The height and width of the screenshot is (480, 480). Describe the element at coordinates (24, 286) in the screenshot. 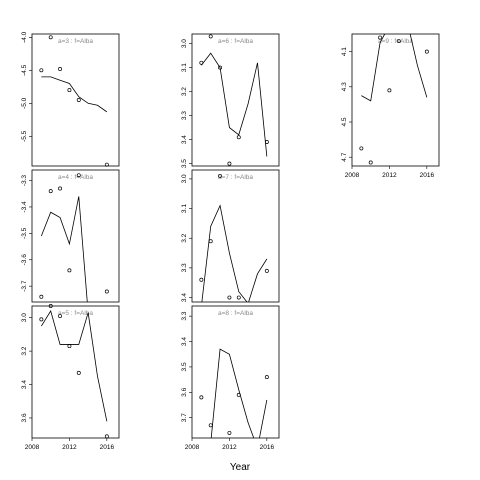

I see `y-tick-label: -3.7` at that location.